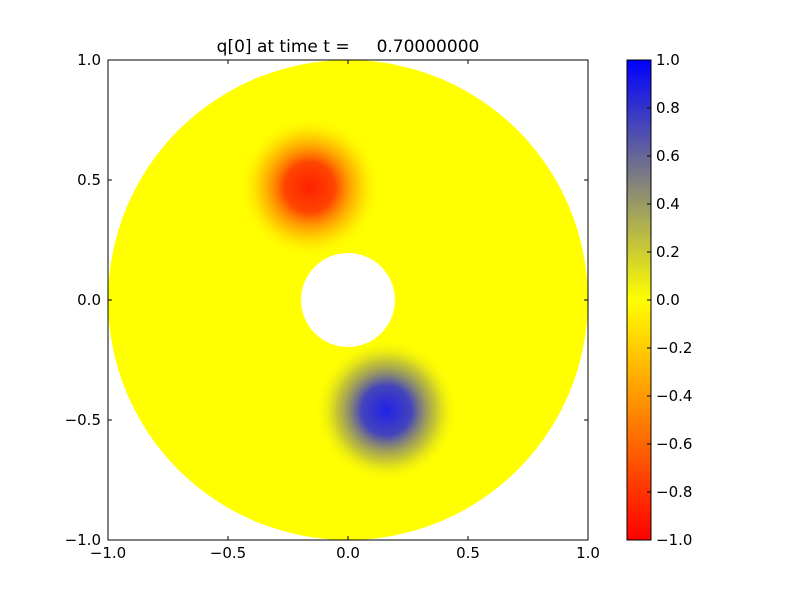 The image size is (800, 604). Describe the element at coordinates (89, 300) in the screenshot. I see `y-tick-label: 0.0` at that location.